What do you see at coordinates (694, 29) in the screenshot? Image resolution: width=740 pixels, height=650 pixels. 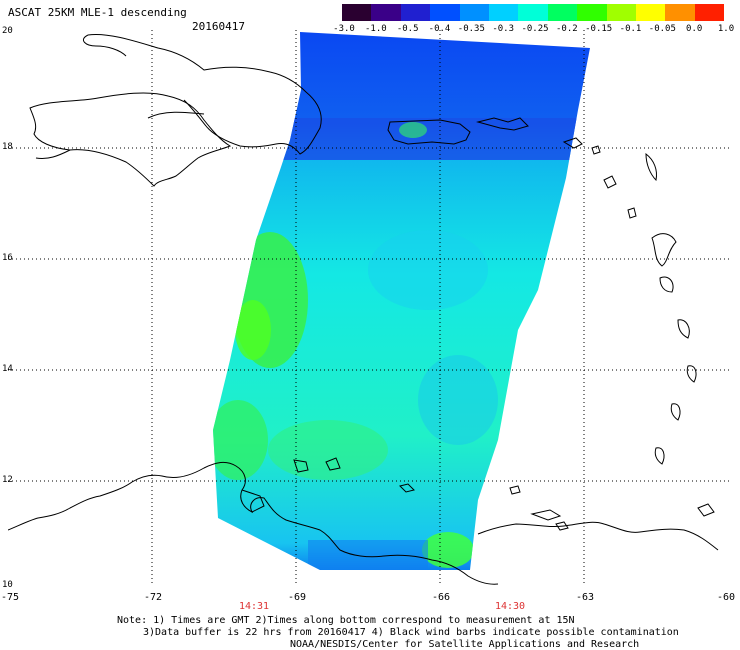 I see `colorbar-label: 0.0` at bounding box center [694, 29].